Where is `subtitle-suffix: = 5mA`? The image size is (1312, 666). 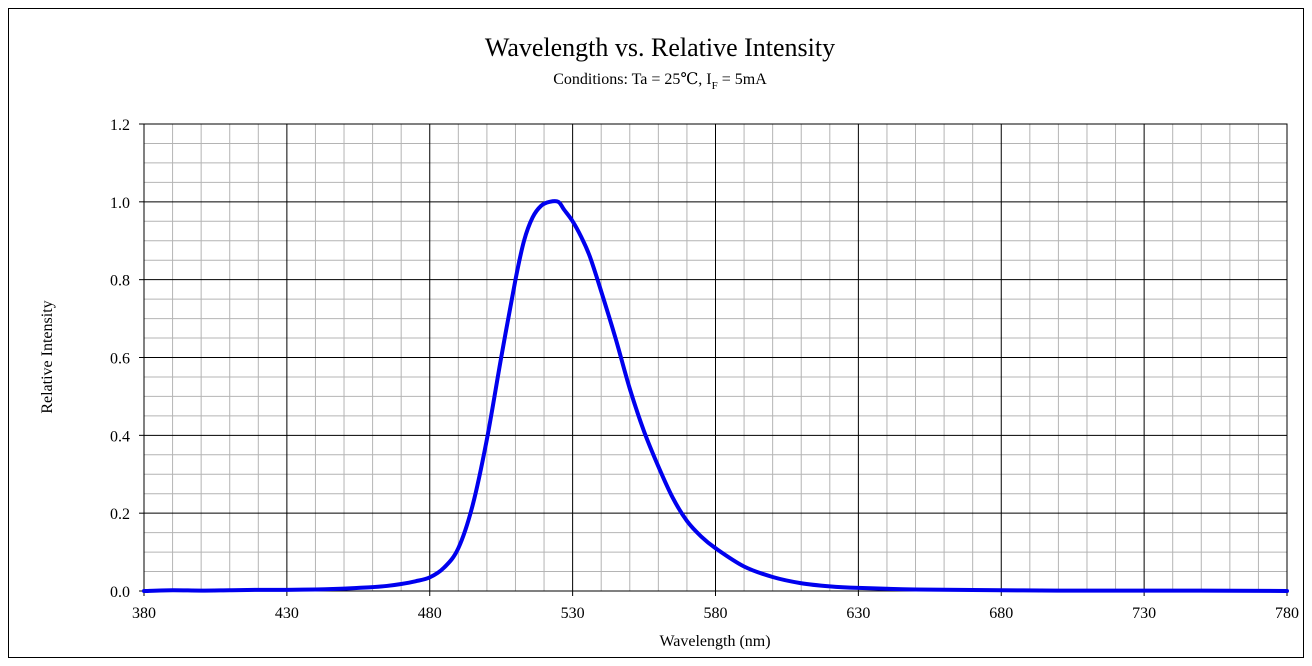 subtitle-suffix: = 5mA is located at coordinates (742, 79).